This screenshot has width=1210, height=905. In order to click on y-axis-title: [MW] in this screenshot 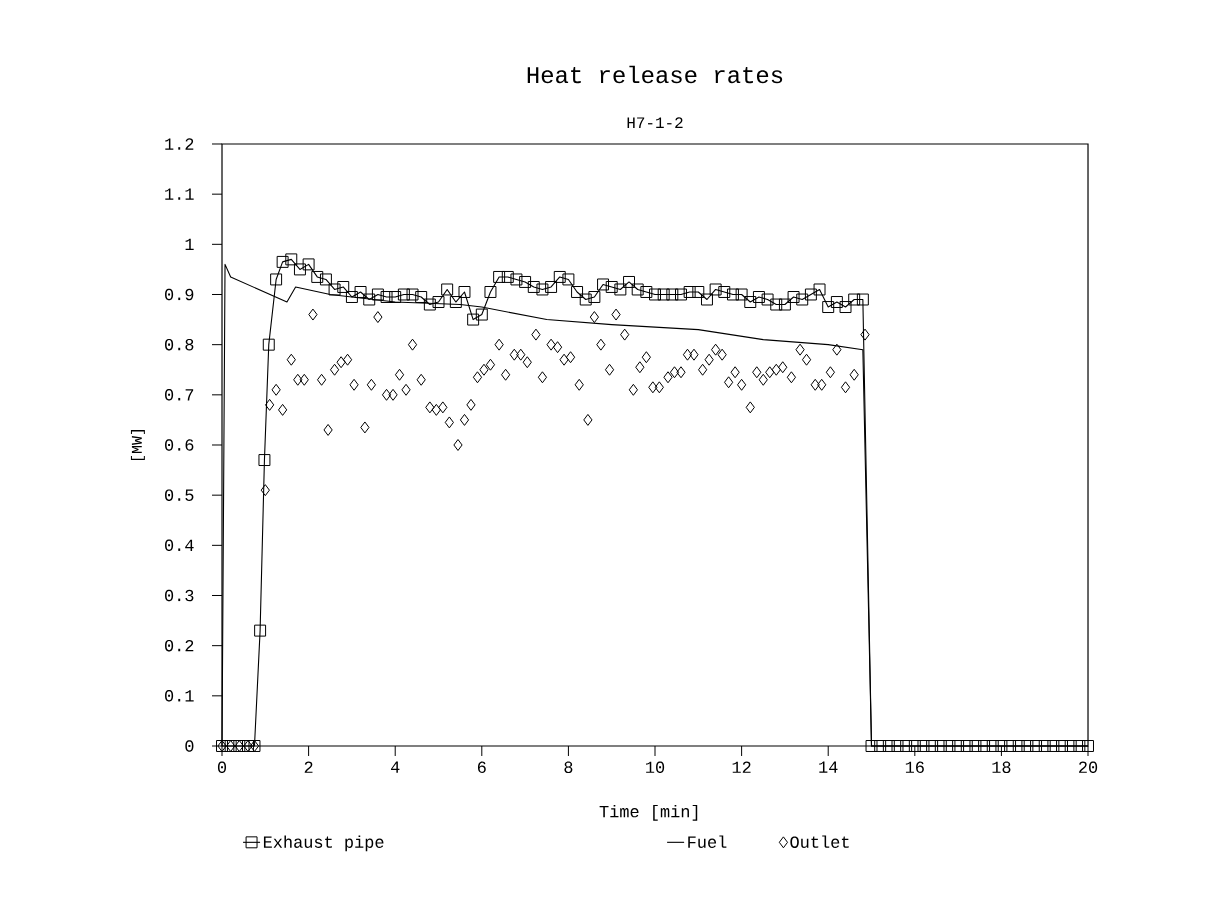, I will do `click(137, 445)`.